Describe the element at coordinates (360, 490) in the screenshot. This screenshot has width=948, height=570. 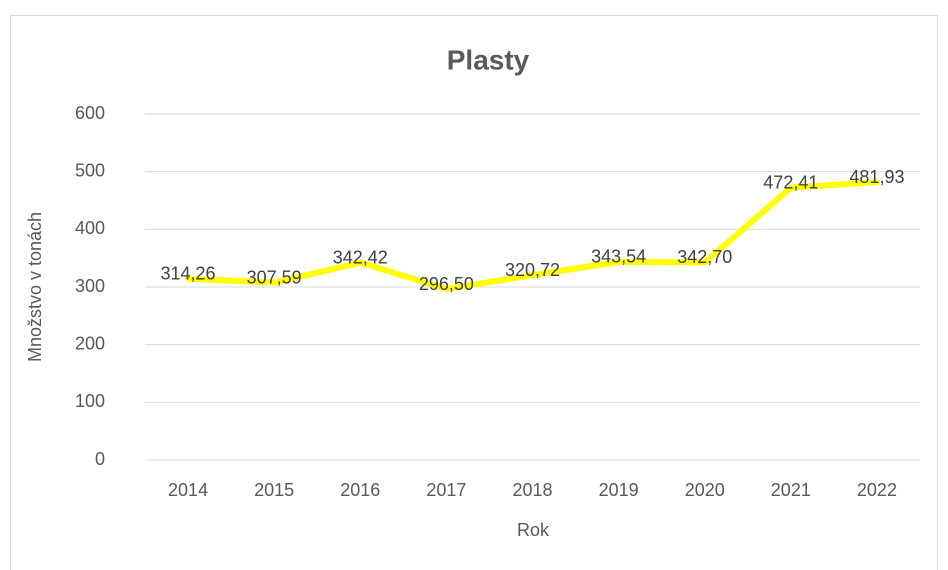
I see `x-tick-label: 2016` at that location.